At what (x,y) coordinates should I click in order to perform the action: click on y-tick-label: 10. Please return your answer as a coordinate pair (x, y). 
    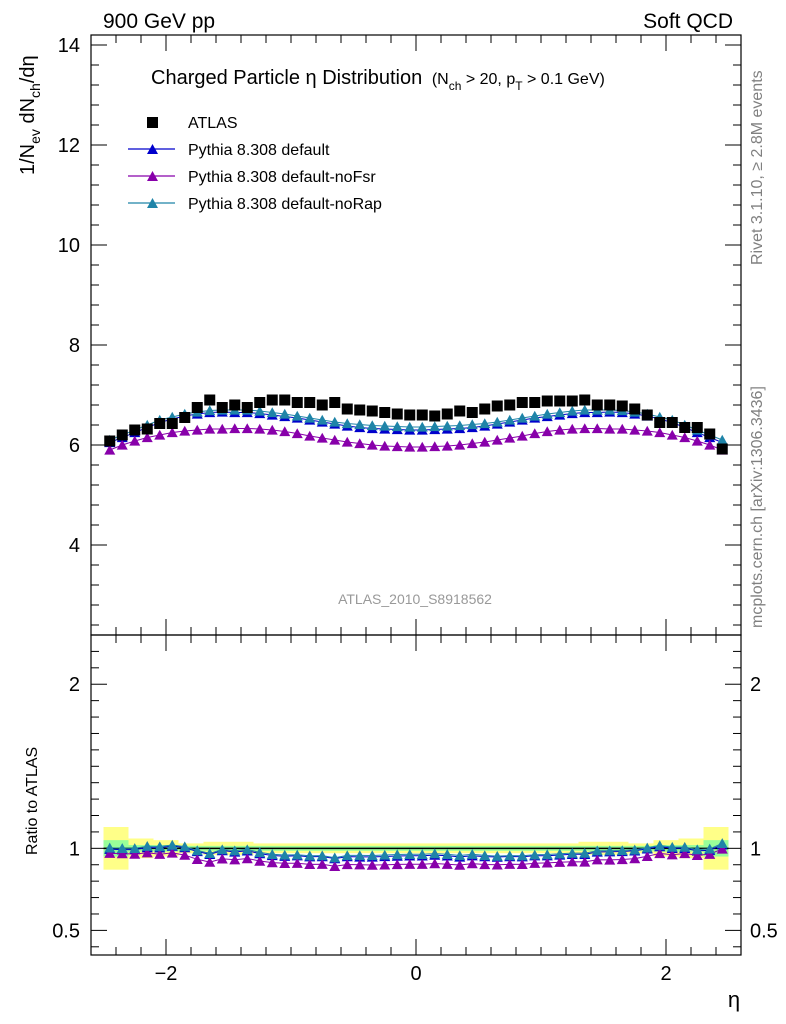
    Looking at the image, I should click on (69, 246).